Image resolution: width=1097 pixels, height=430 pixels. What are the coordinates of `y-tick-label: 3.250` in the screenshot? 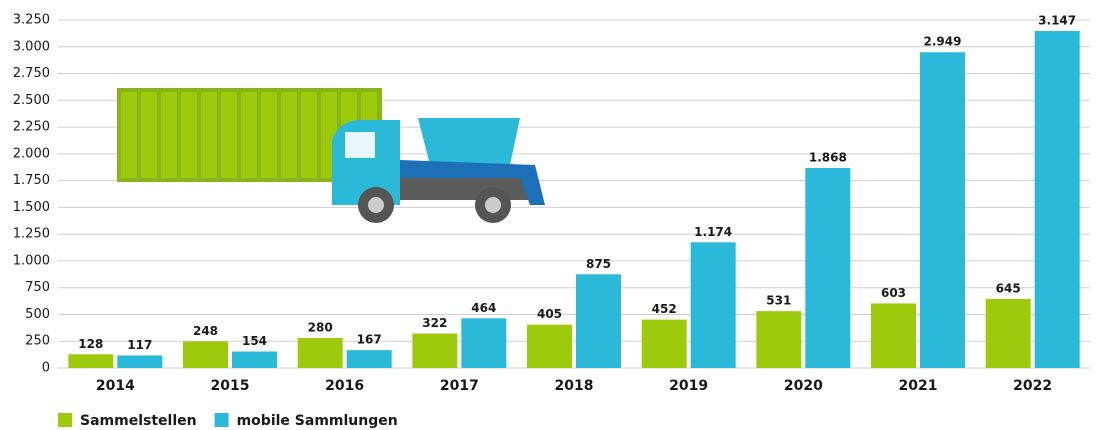 It's located at (31, 20).